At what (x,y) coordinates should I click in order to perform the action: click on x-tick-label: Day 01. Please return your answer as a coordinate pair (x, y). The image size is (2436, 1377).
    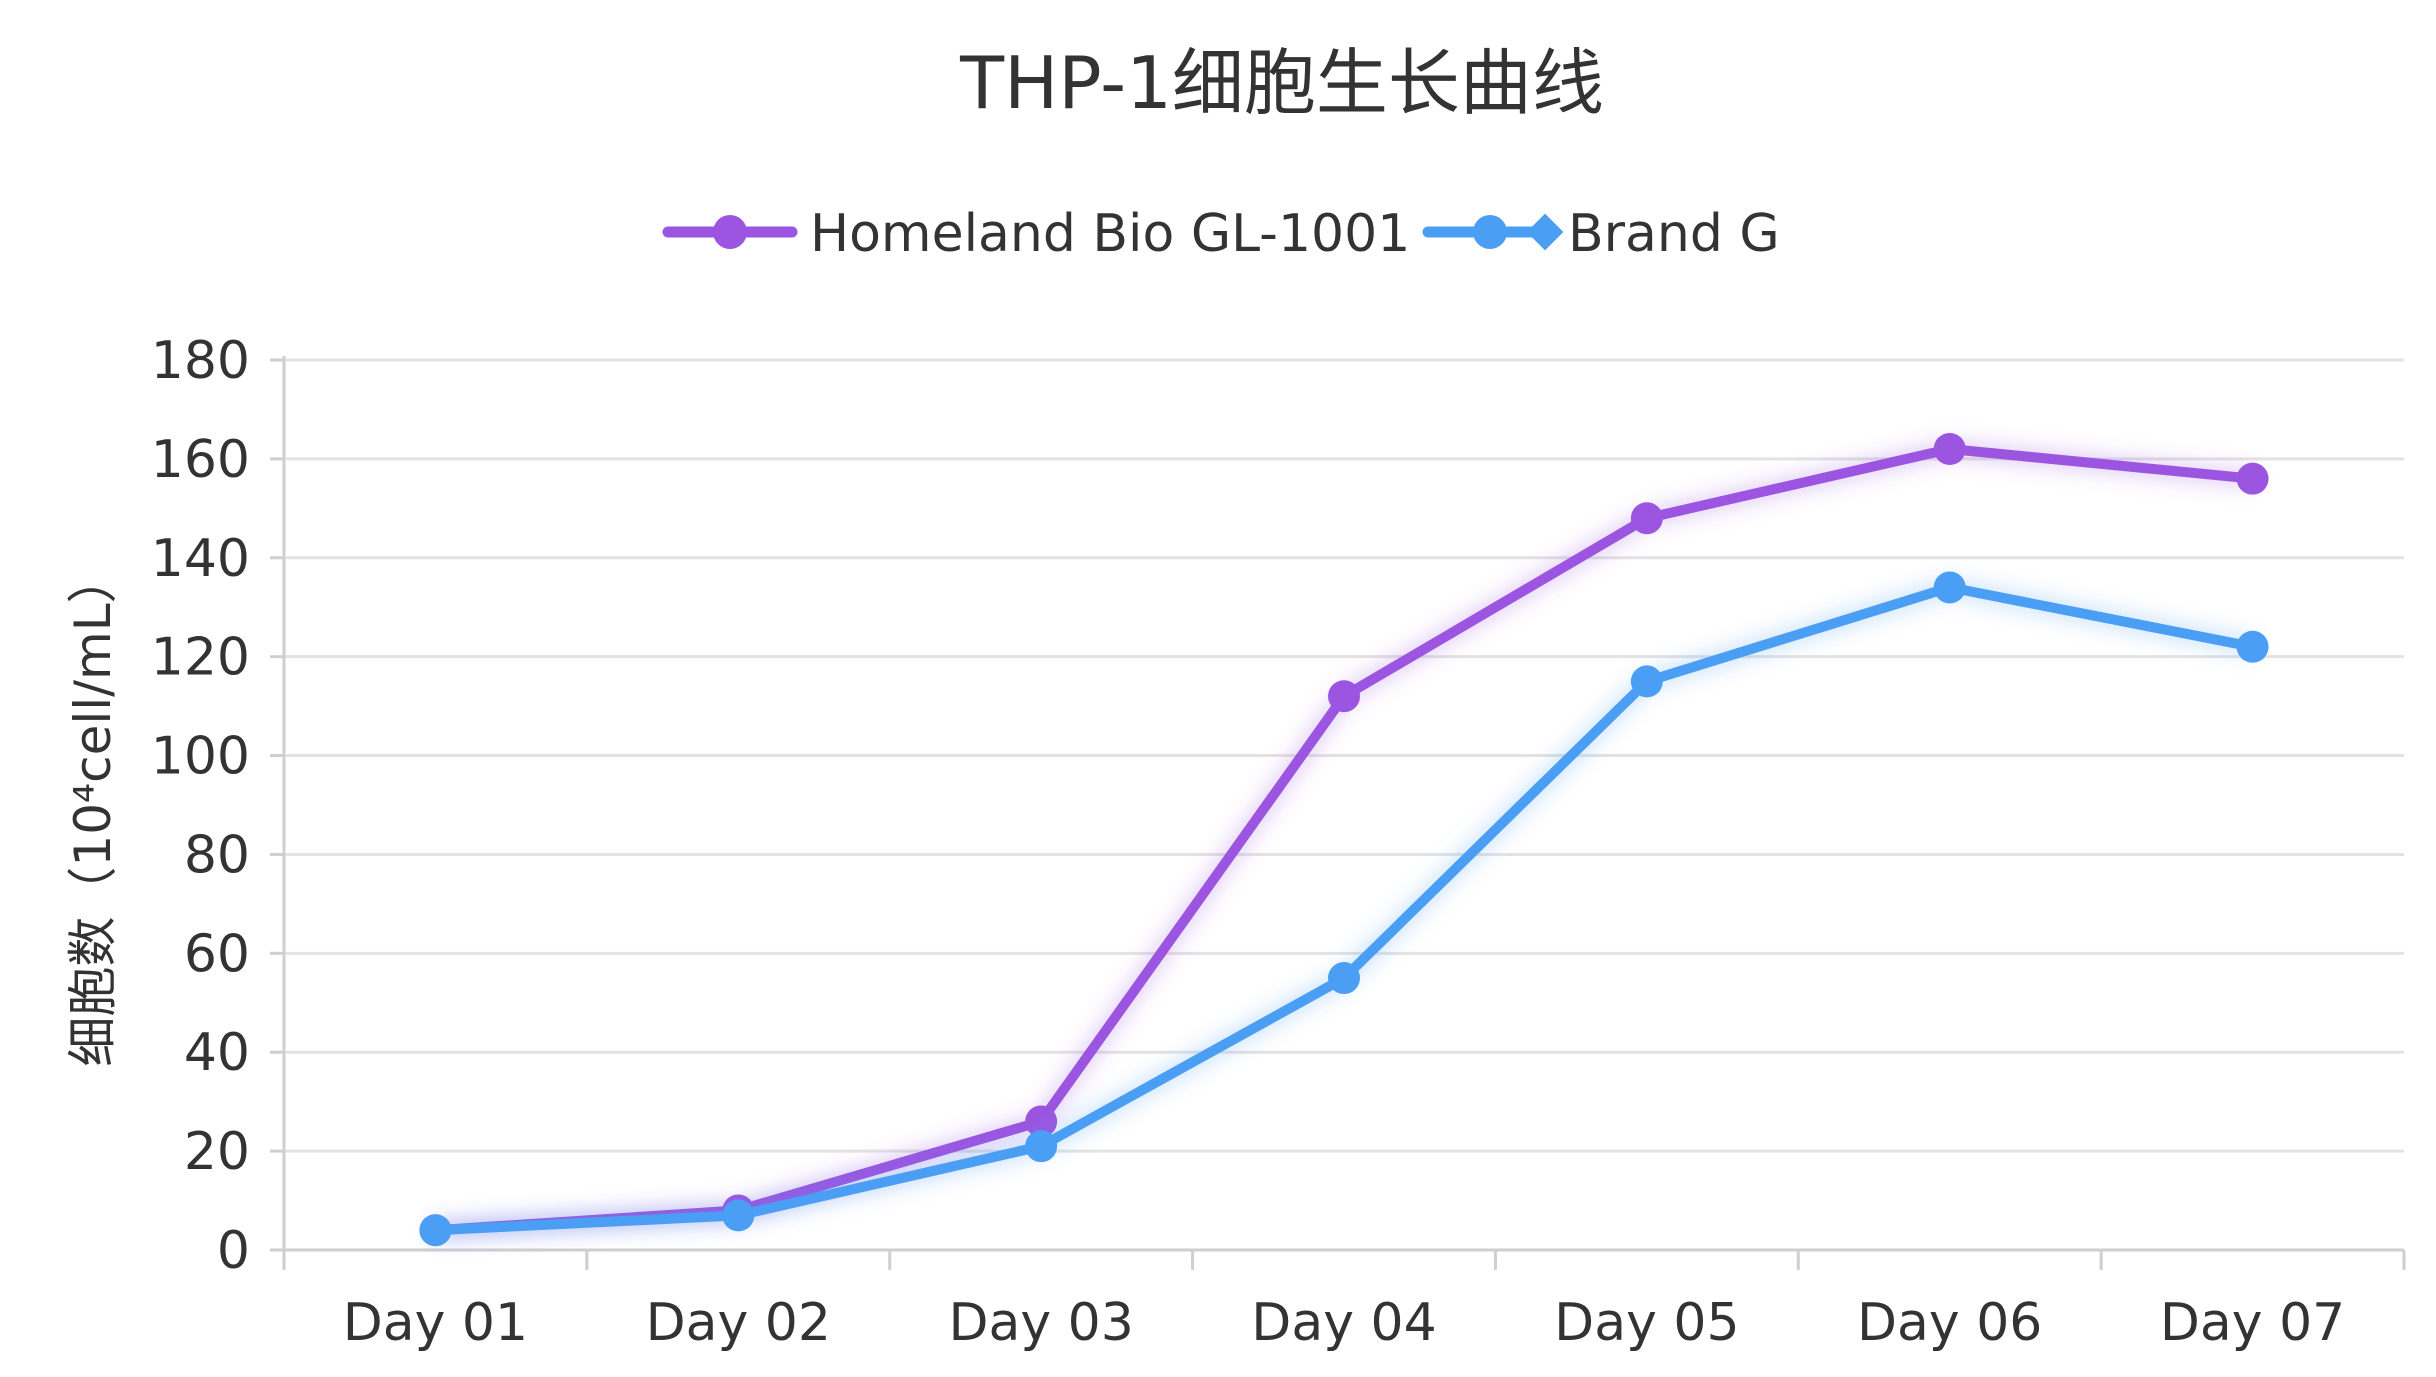
    Looking at the image, I should click on (435, 1323).